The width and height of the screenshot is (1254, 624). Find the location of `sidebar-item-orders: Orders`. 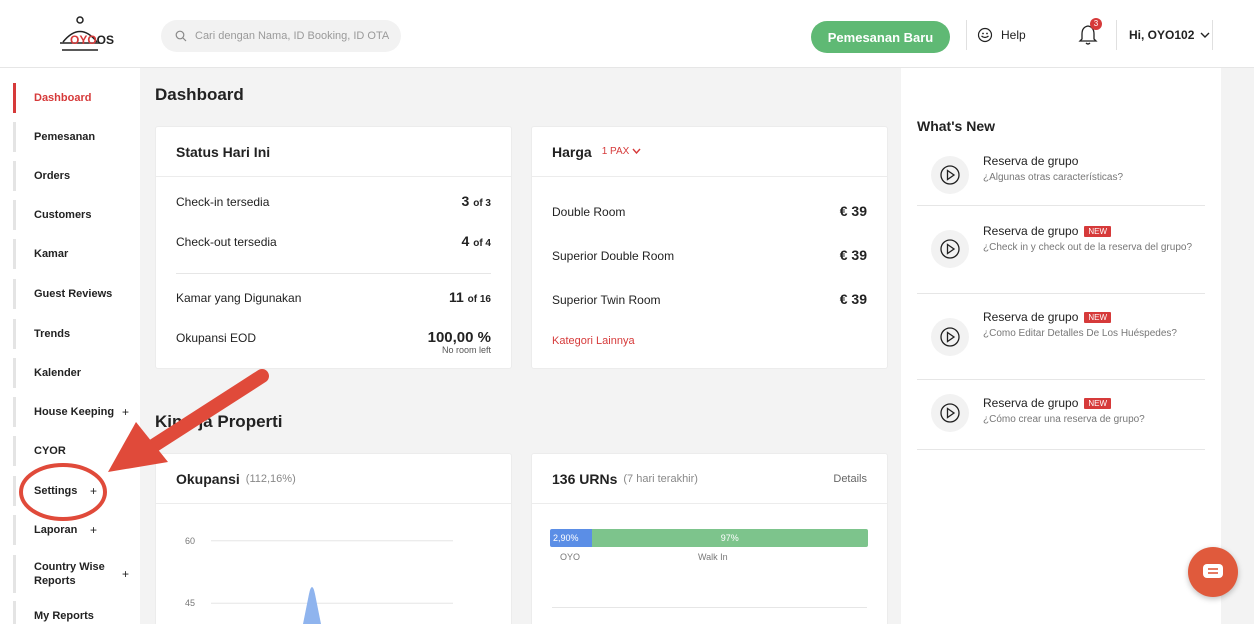

sidebar-item-orders: Orders is located at coordinates (74, 176).